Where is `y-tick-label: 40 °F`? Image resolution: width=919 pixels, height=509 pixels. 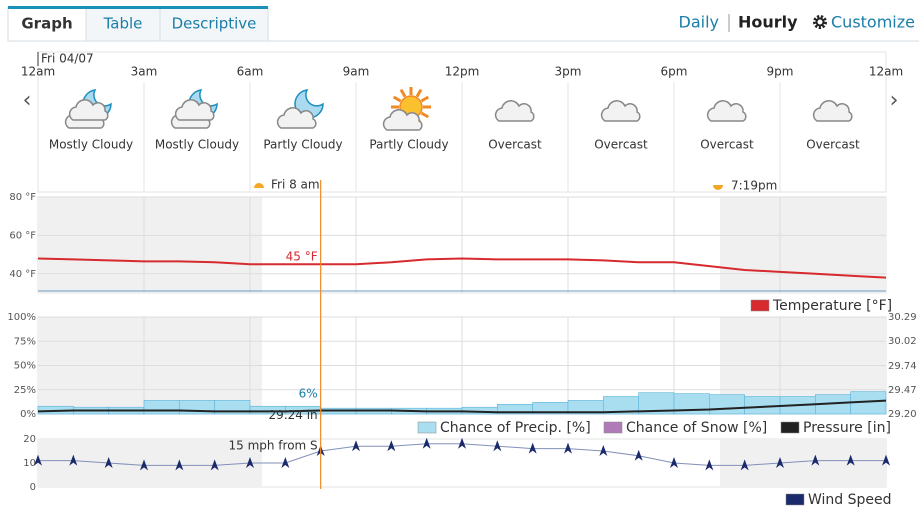
y-tick-label: 40 °F is located at coordinates (22, 274).